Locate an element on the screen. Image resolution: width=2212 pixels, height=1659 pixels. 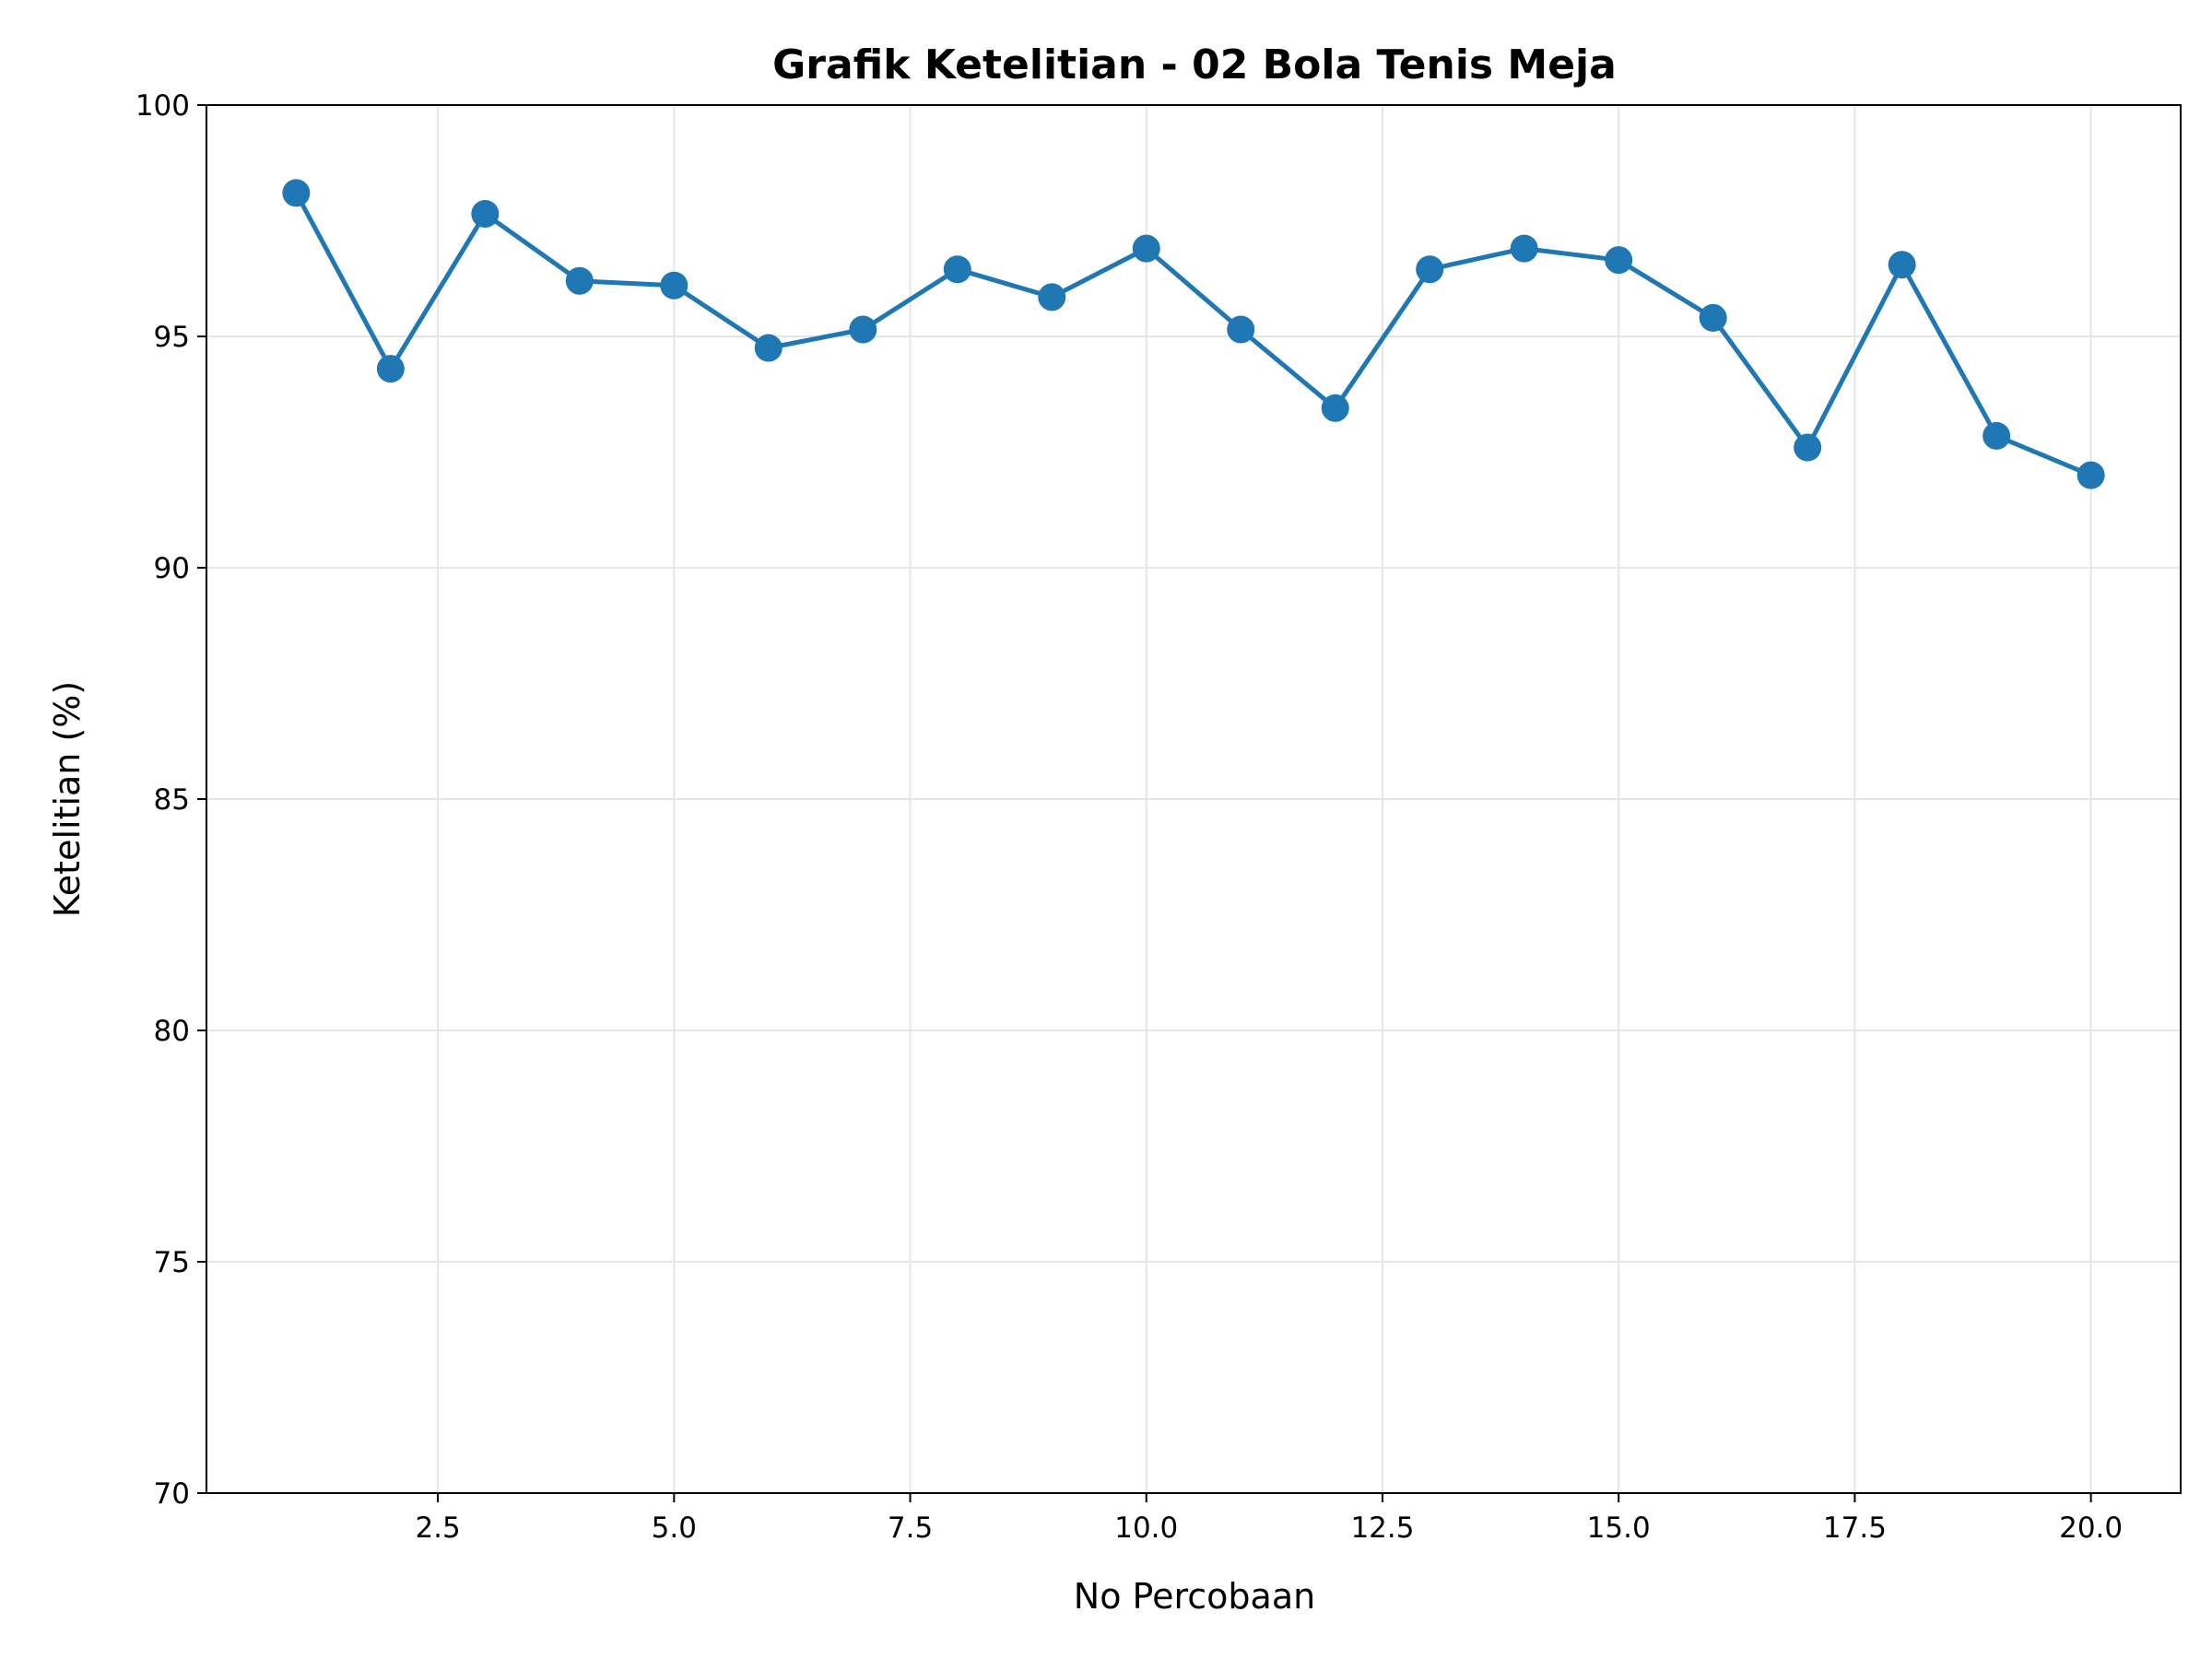
y-axis-label: Ketelitian (%) is located at coordinates (67, 799).